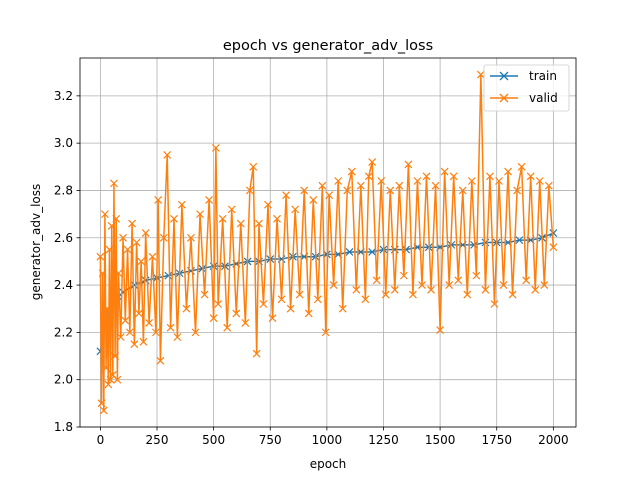  I want to click on y-tick-label: 2.2, so click(63, 332).